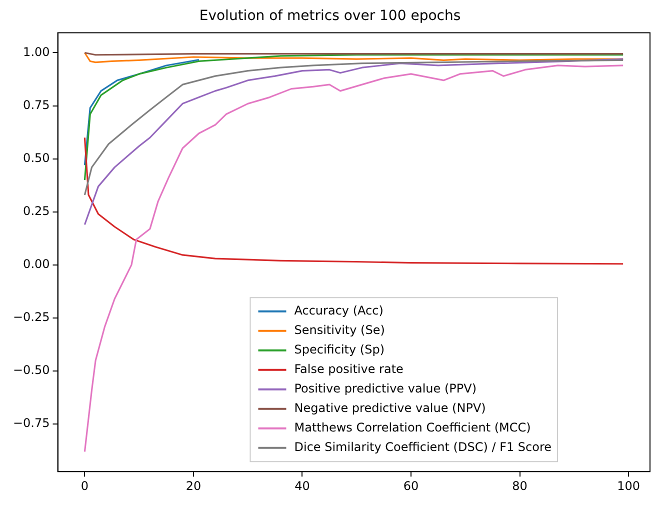 The image size is (664, 507). What do you see at coordinates (302, 485) in the screenshot?
I see `x-tick-label: 40` at bounding box center [302, 485].